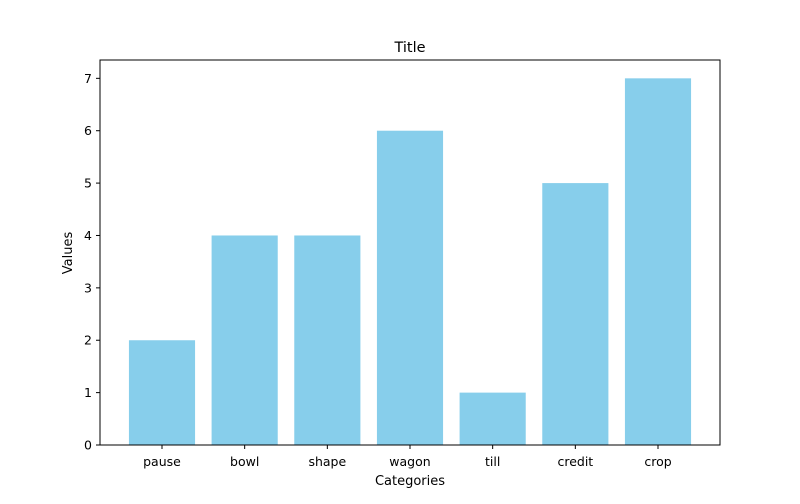 The image size is (800, 504). I want to click on y-tick-label-5: 5, so click(88, 183).